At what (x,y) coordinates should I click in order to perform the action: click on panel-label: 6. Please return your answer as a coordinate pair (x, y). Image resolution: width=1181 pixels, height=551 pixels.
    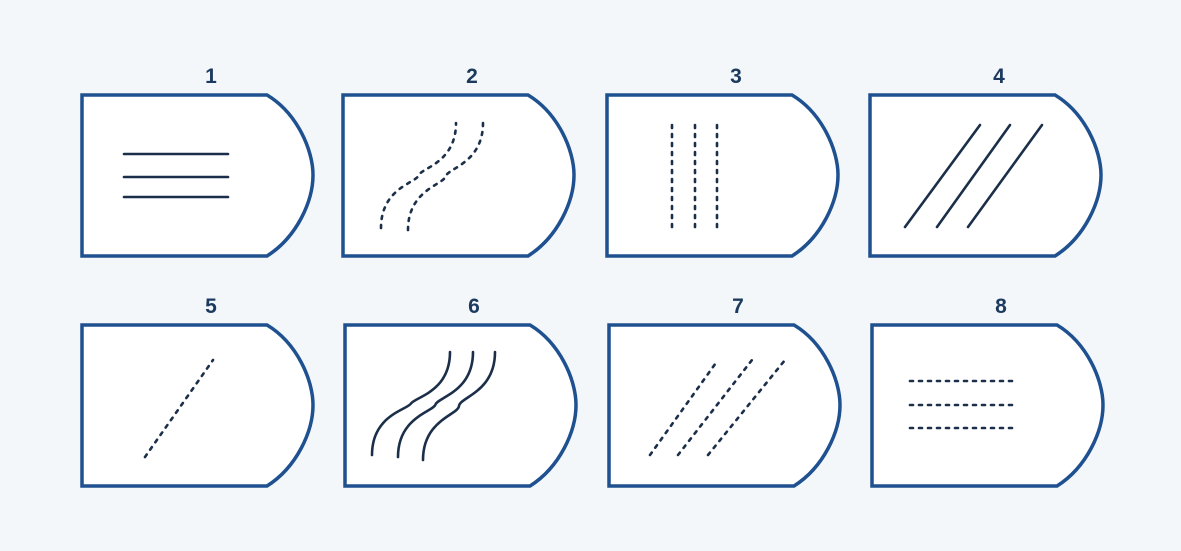
    Looking at the image, I should click on (474, 306).